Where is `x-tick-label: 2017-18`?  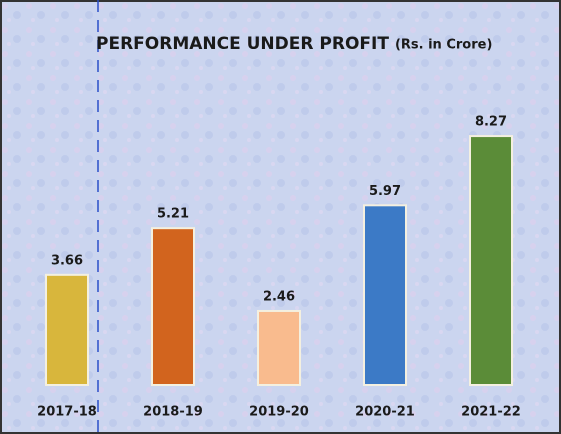
x-tick-label: 2017-18 is located at coordinates (67, 412).